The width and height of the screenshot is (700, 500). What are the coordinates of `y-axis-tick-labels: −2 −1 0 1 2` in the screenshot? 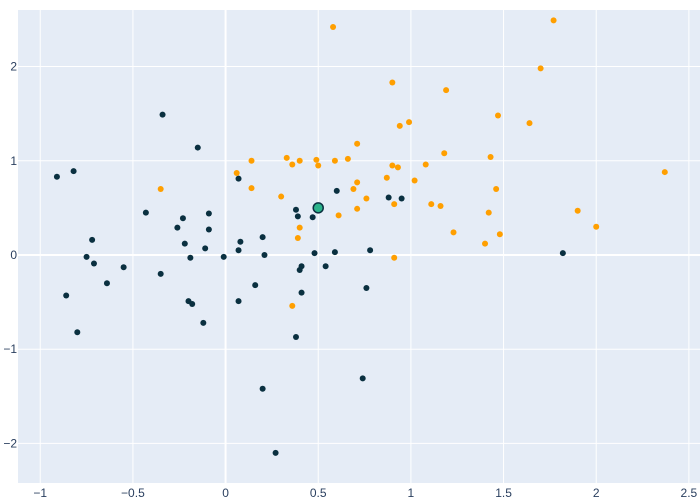 It's located at (10, 255).